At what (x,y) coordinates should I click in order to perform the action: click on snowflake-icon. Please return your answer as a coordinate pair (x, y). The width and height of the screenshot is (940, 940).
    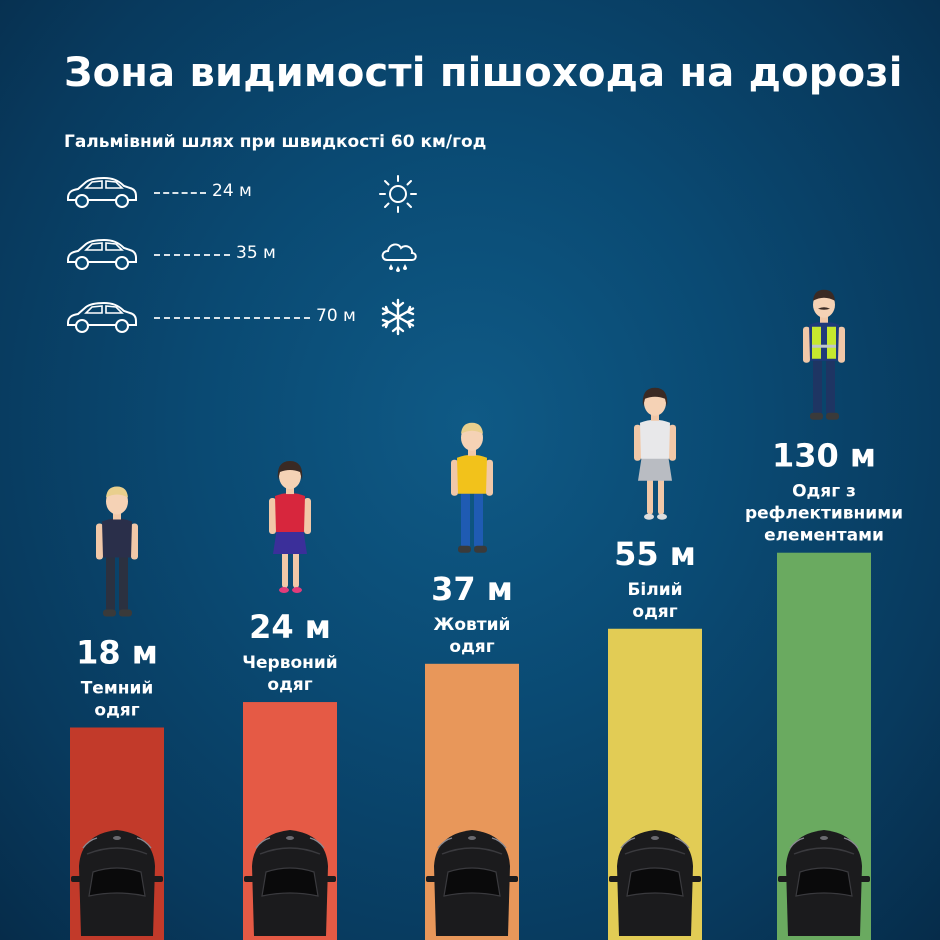
    Looking at the image, I should click on (398, 317).